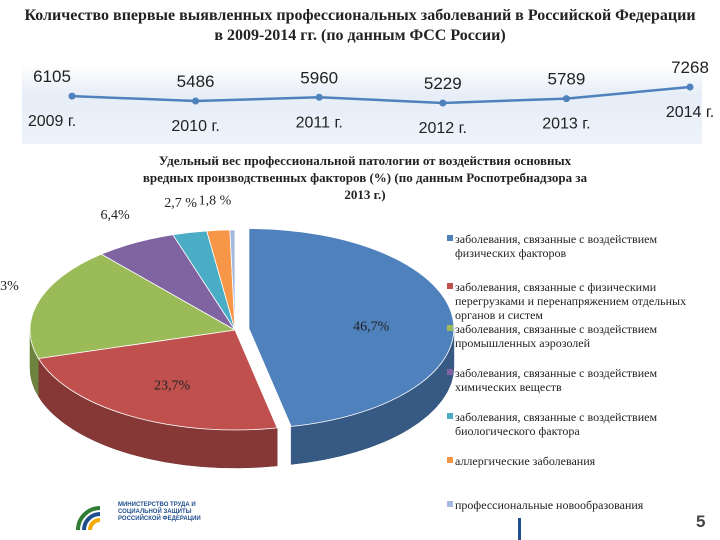 This screenshot has width=720, height=540. Describe the element at coordinates (196, 81) in the screenshot. I see `value-label: 5486` at that location.